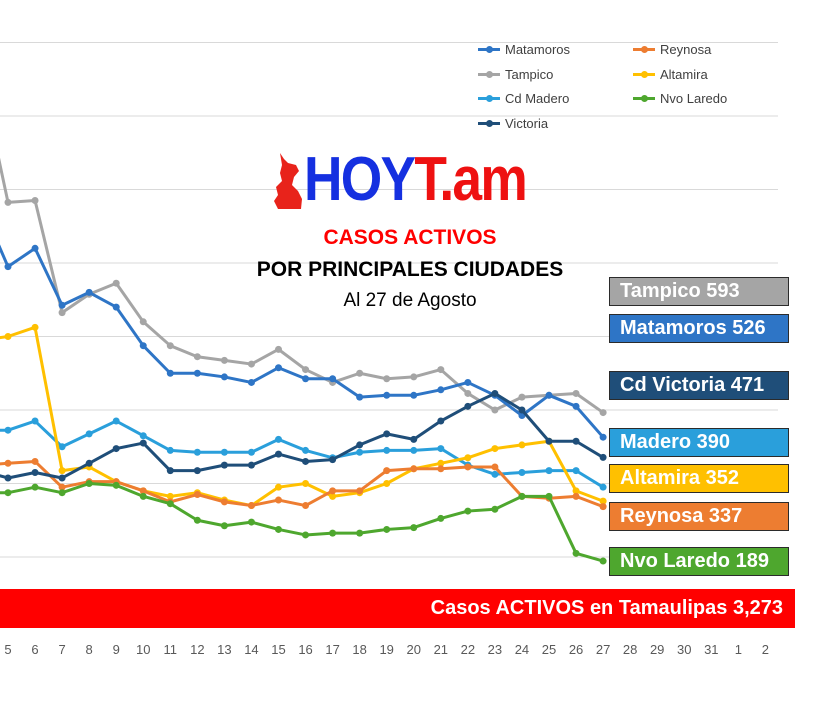 This screenshot has width=815, height=720. I want to click on x-tick-label: 7, so click(61, 649).